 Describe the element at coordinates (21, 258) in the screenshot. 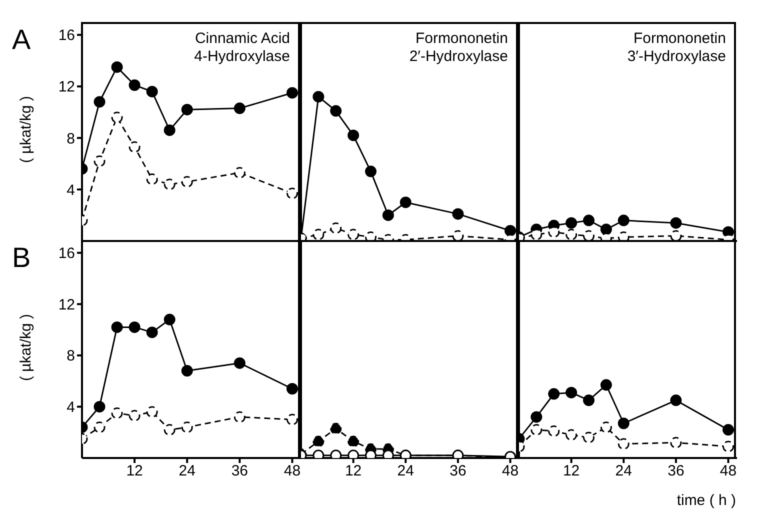

I see `text: B` at that location.